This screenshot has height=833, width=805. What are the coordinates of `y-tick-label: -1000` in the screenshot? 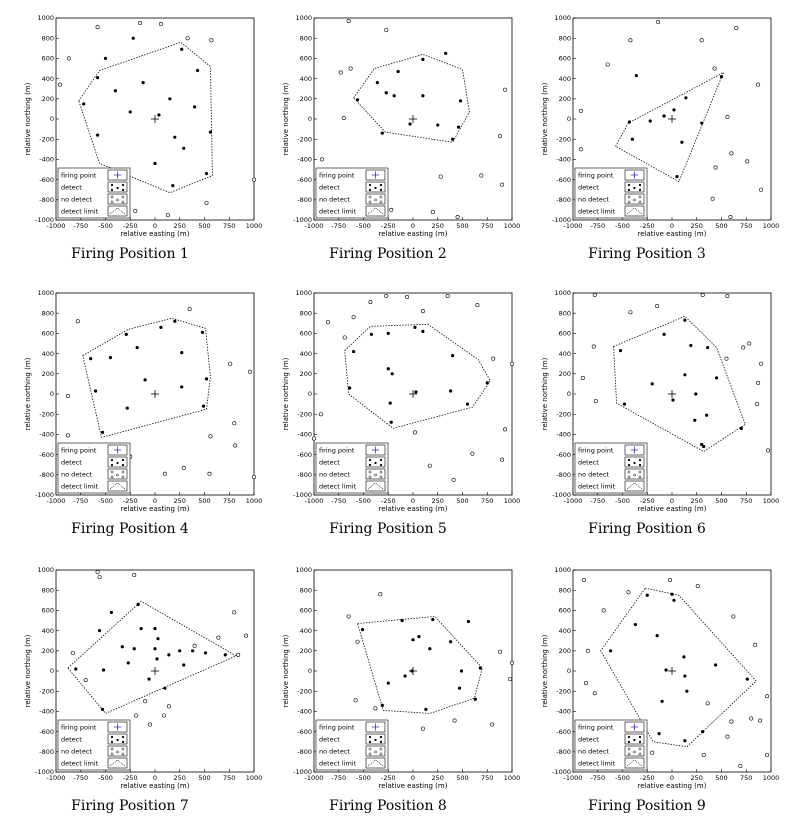 It's located at (302, 220).